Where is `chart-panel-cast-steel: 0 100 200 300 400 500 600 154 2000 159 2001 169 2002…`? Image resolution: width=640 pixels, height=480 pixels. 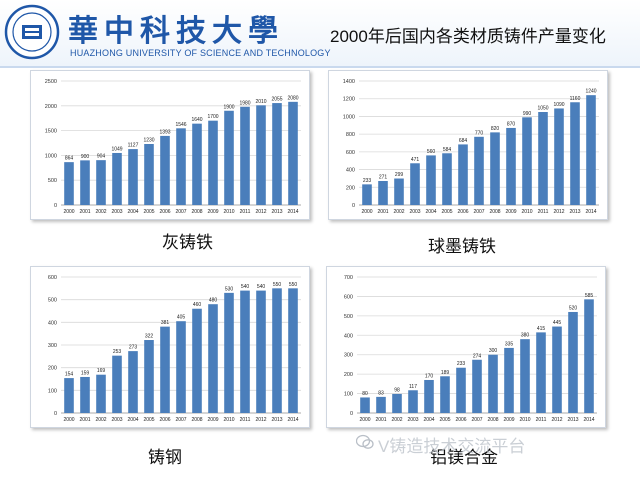 chart-panel-cast-steel: 0 100 200 300 400 500 600 154 2000 159 2001 169 2002… is located at coordinates (170, 347).